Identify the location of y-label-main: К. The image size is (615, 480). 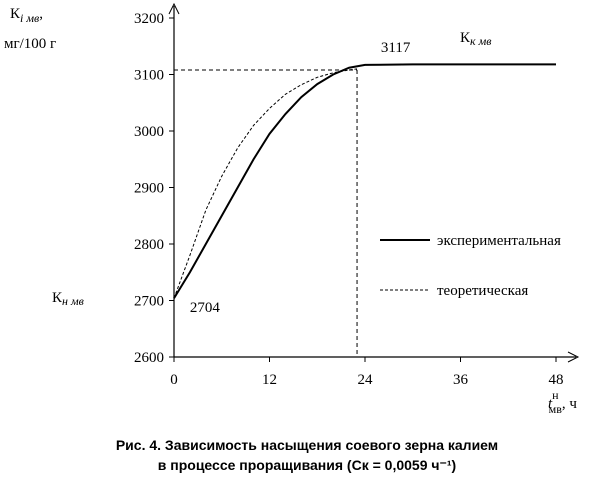
(15, 14).